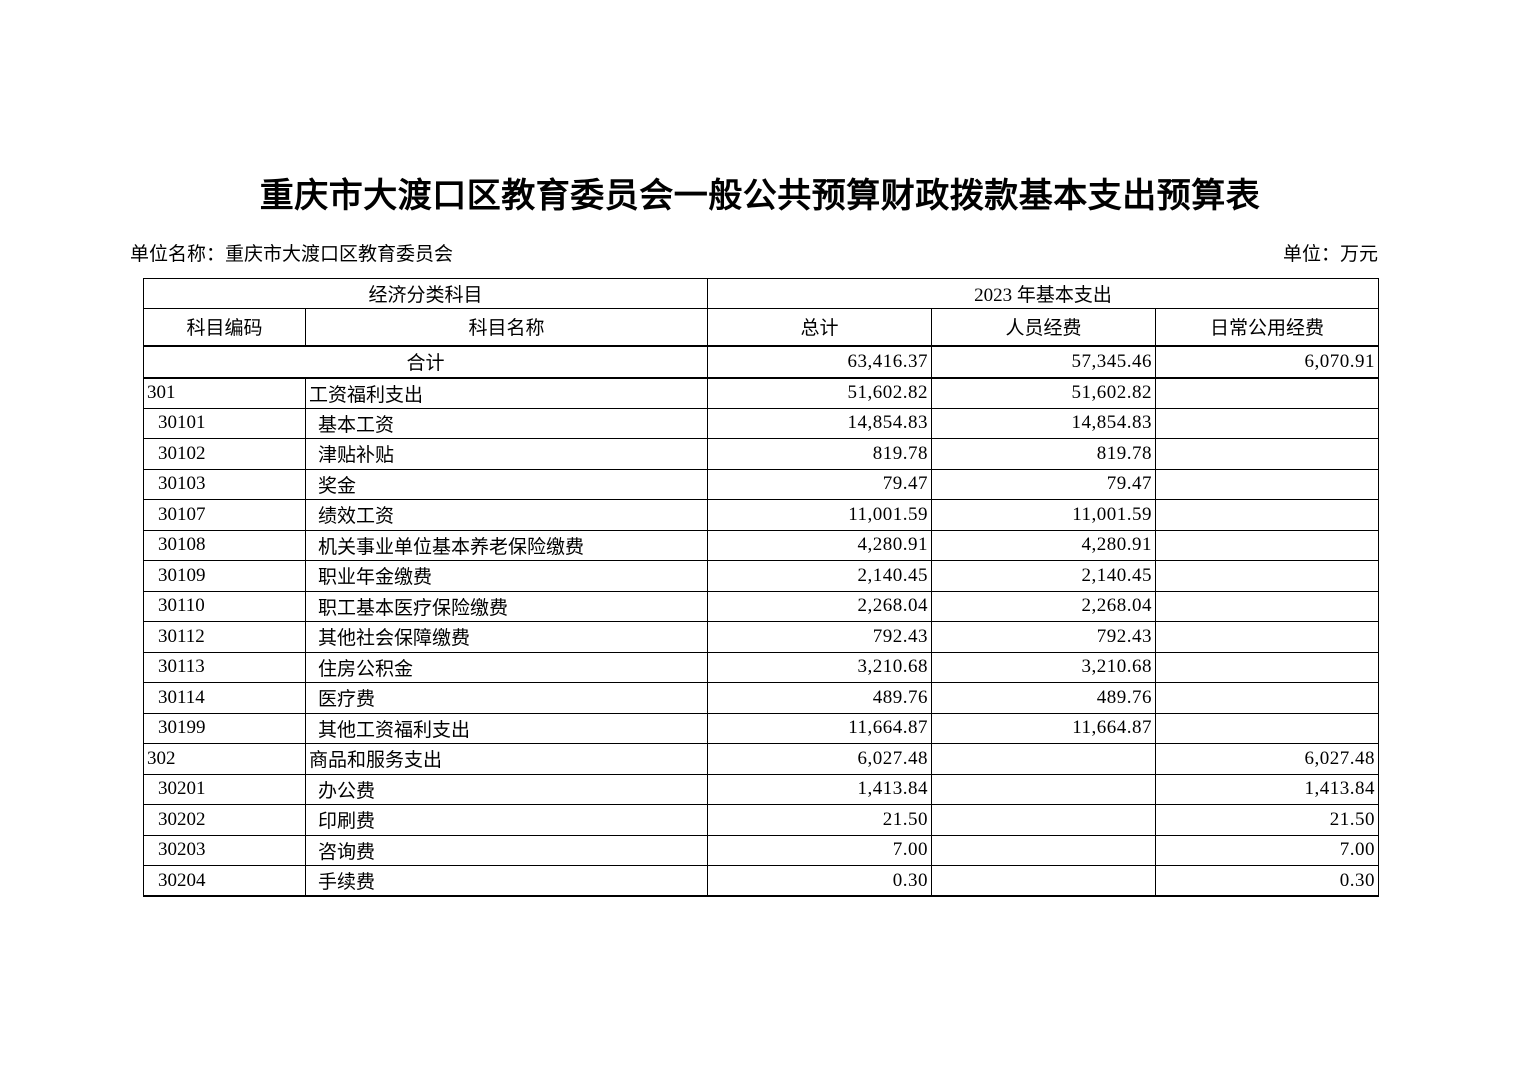 The image size is (1520, 1074). I want to click on cell-personnel: 2,268.04, so click(1044, 606).